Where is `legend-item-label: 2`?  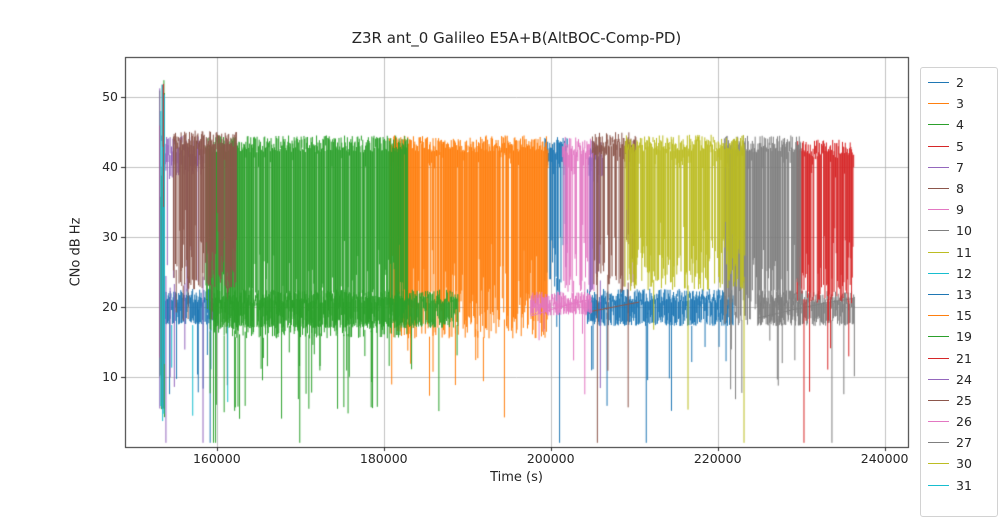 legend-item-label: 2 is located at coordinates (960, 83).